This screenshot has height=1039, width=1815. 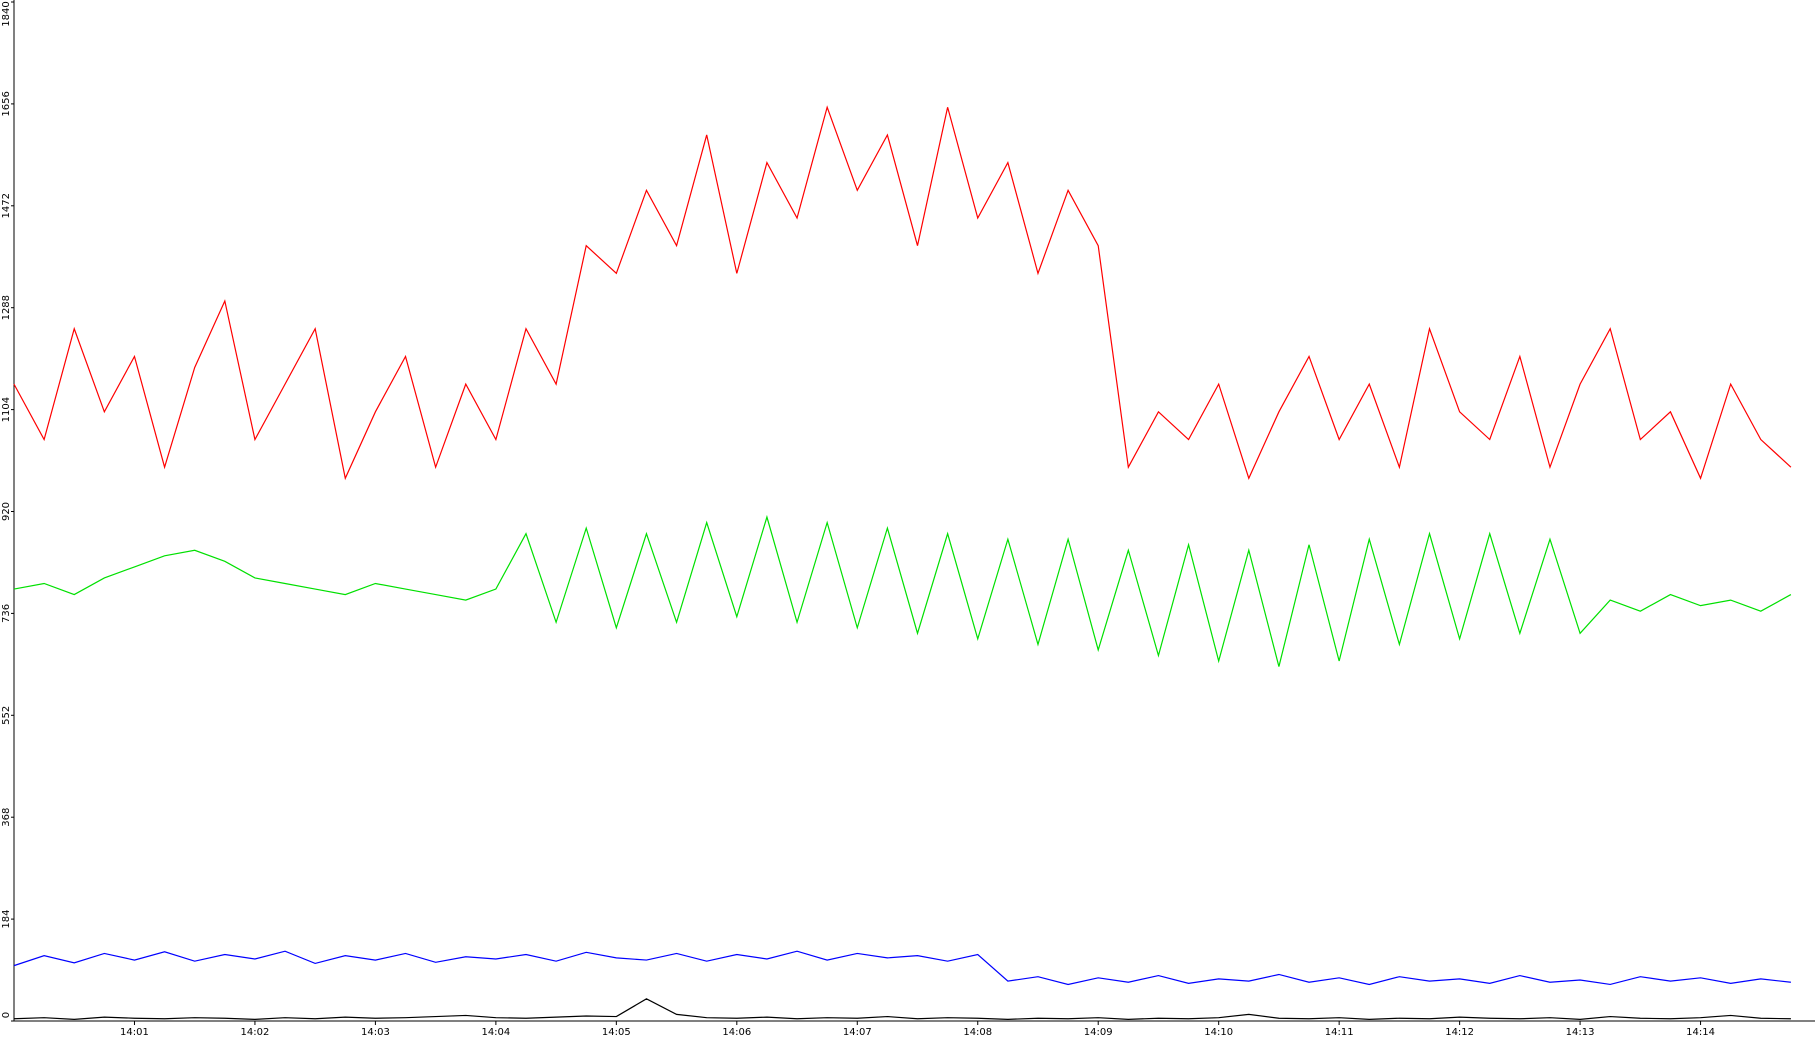 What do you see at coordinates (255, 1032) in the screenshot?
I see `x-tick-label: 14:02` at bounding box center [255, 1032].